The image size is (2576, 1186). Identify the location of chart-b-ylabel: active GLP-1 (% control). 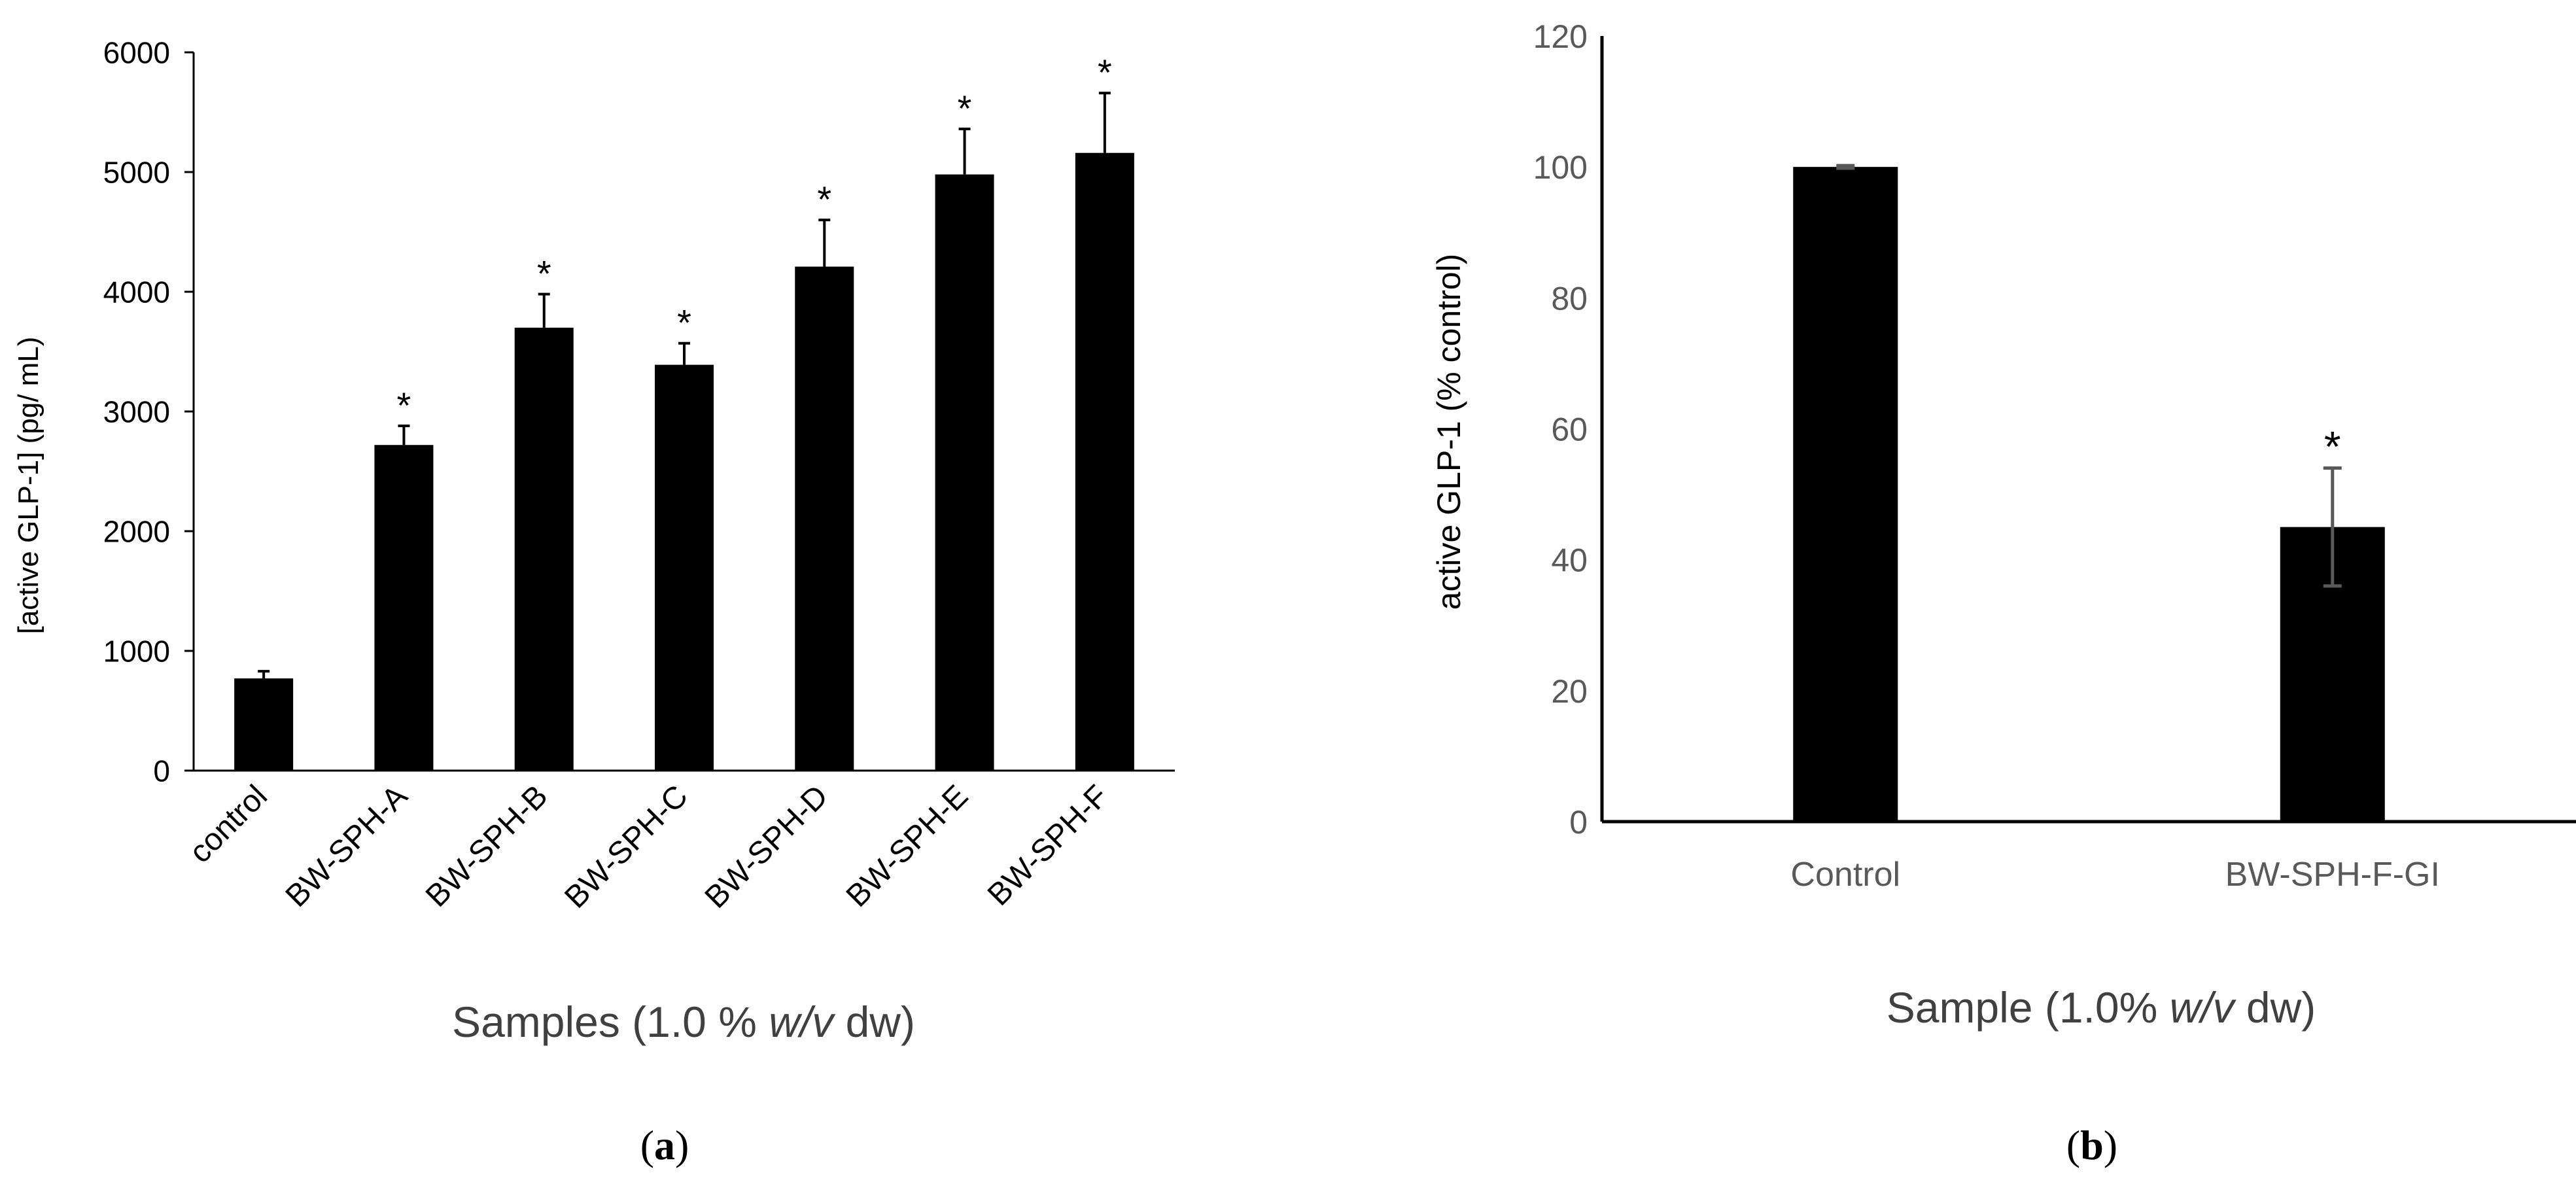
(1449, 432).